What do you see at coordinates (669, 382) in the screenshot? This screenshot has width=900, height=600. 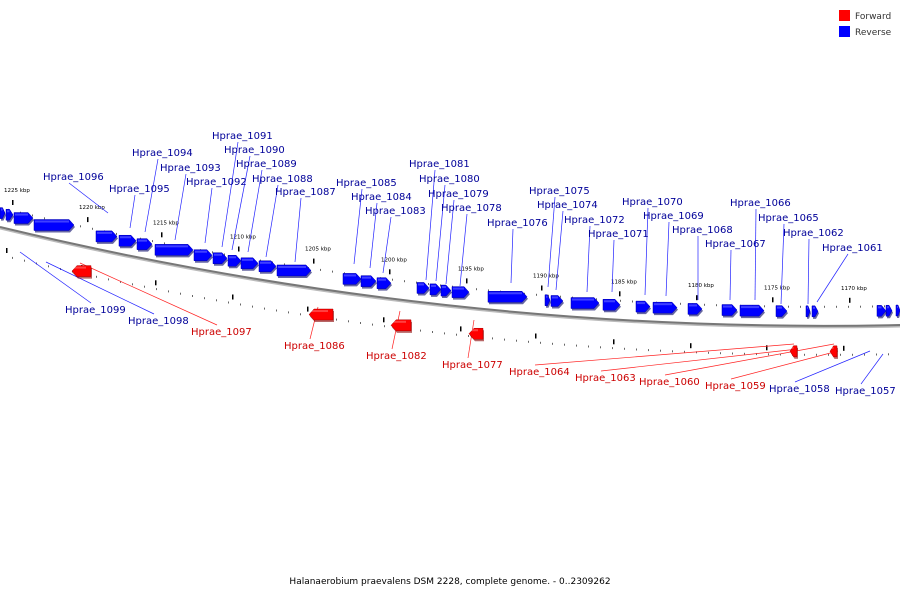 I see `hprae-1060-label: Hprae_1060` at bounding box center [669, 382].